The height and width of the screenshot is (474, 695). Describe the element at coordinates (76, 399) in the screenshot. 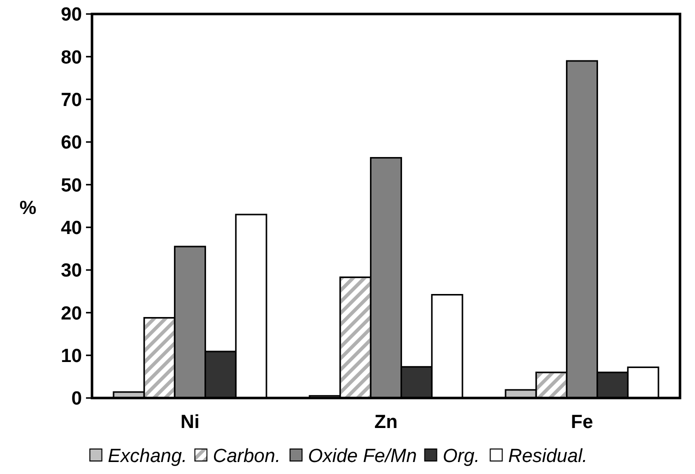

I see `y-tick-label: 0` at that location.